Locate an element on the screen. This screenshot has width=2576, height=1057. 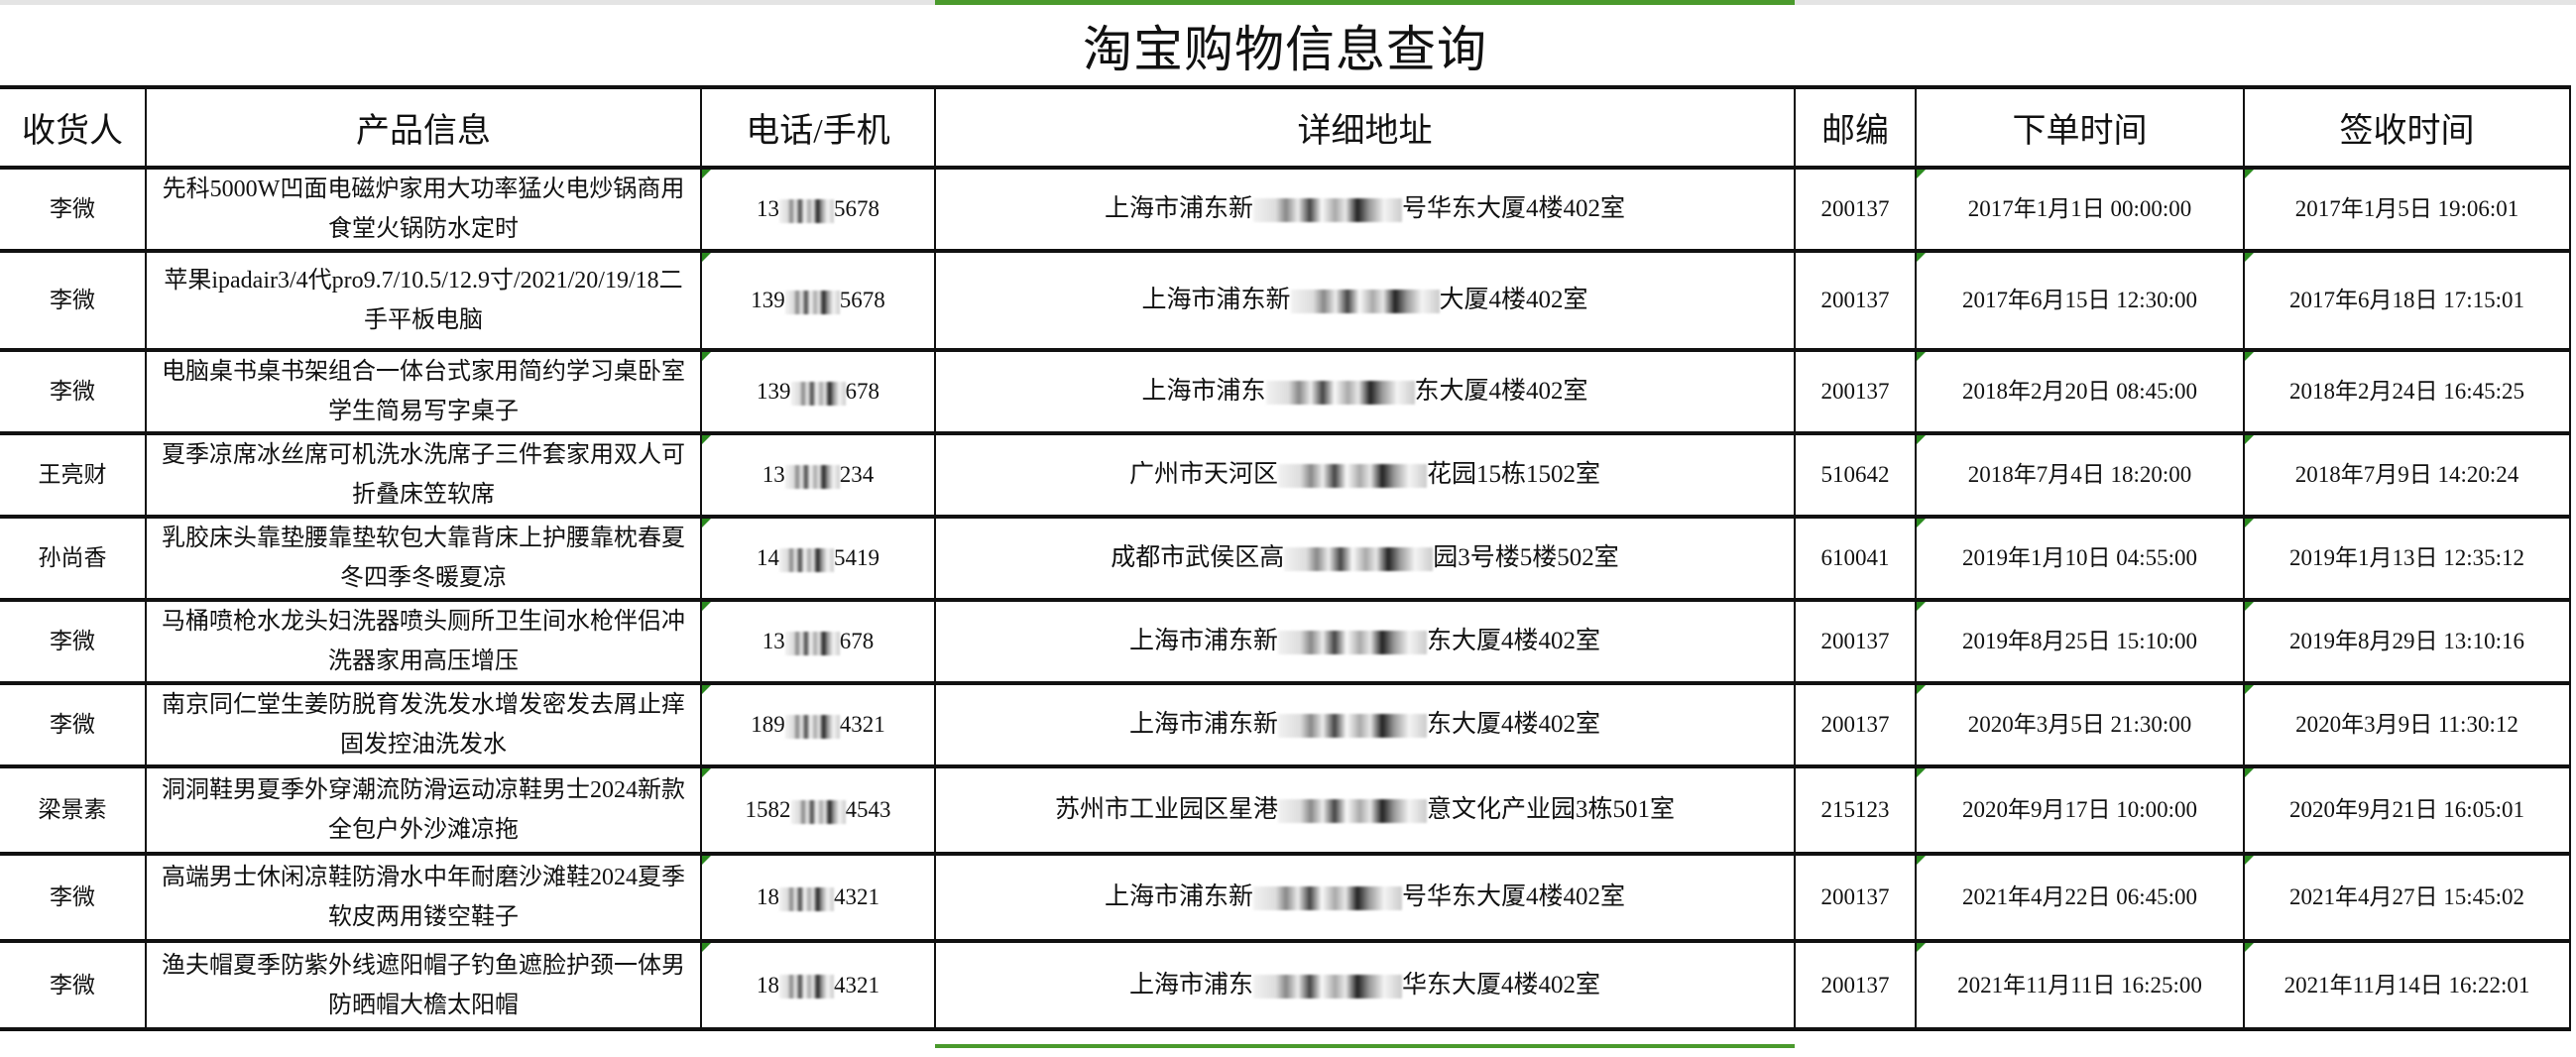
sign-time-cell: 2020年3月9日 11:30:12 is located at coordinates (2407, 724).